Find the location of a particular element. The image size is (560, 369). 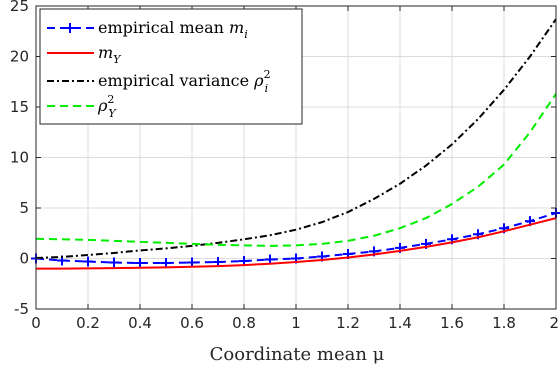

x-tick-label: 1.6 is located at coordinates (452, 323).